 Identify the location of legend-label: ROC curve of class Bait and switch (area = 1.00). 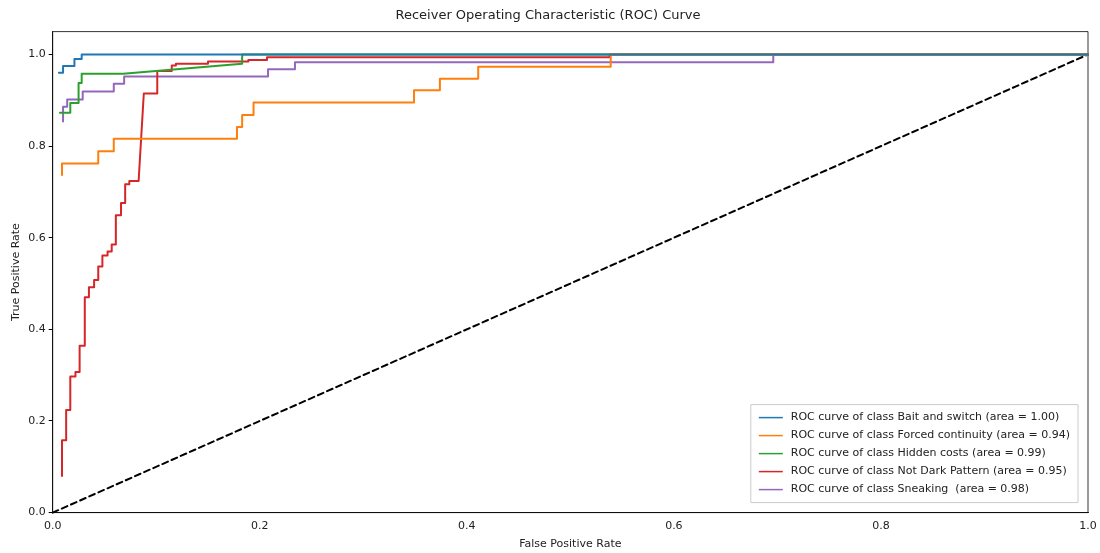
(925, 417).